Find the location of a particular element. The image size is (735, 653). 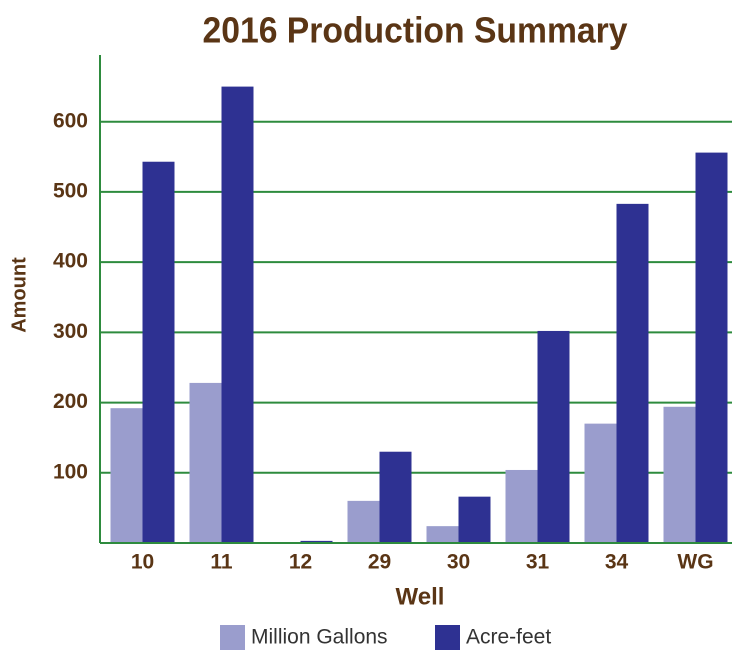

y-tick-label: 600 is located at coordinates (70, 120).